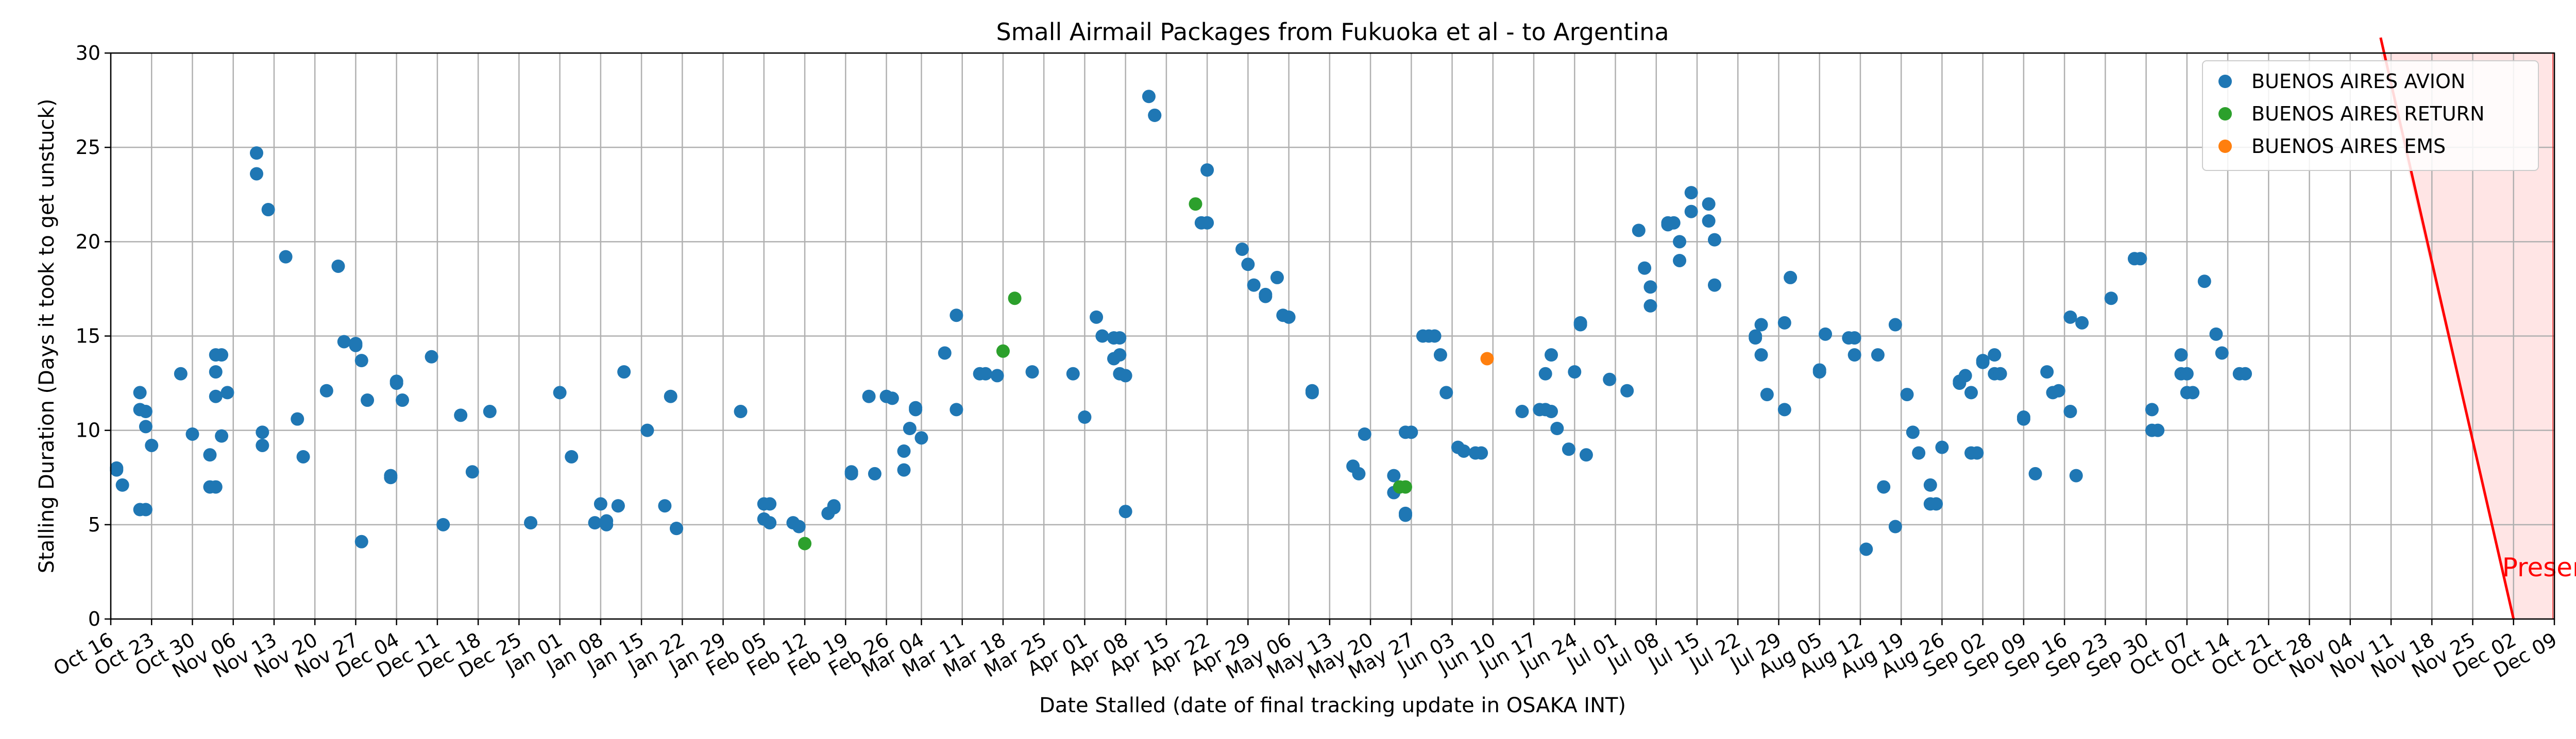 This screenshot has width=2576, height=739. I want to click on y-tick-label: 30, so click(88, 53).